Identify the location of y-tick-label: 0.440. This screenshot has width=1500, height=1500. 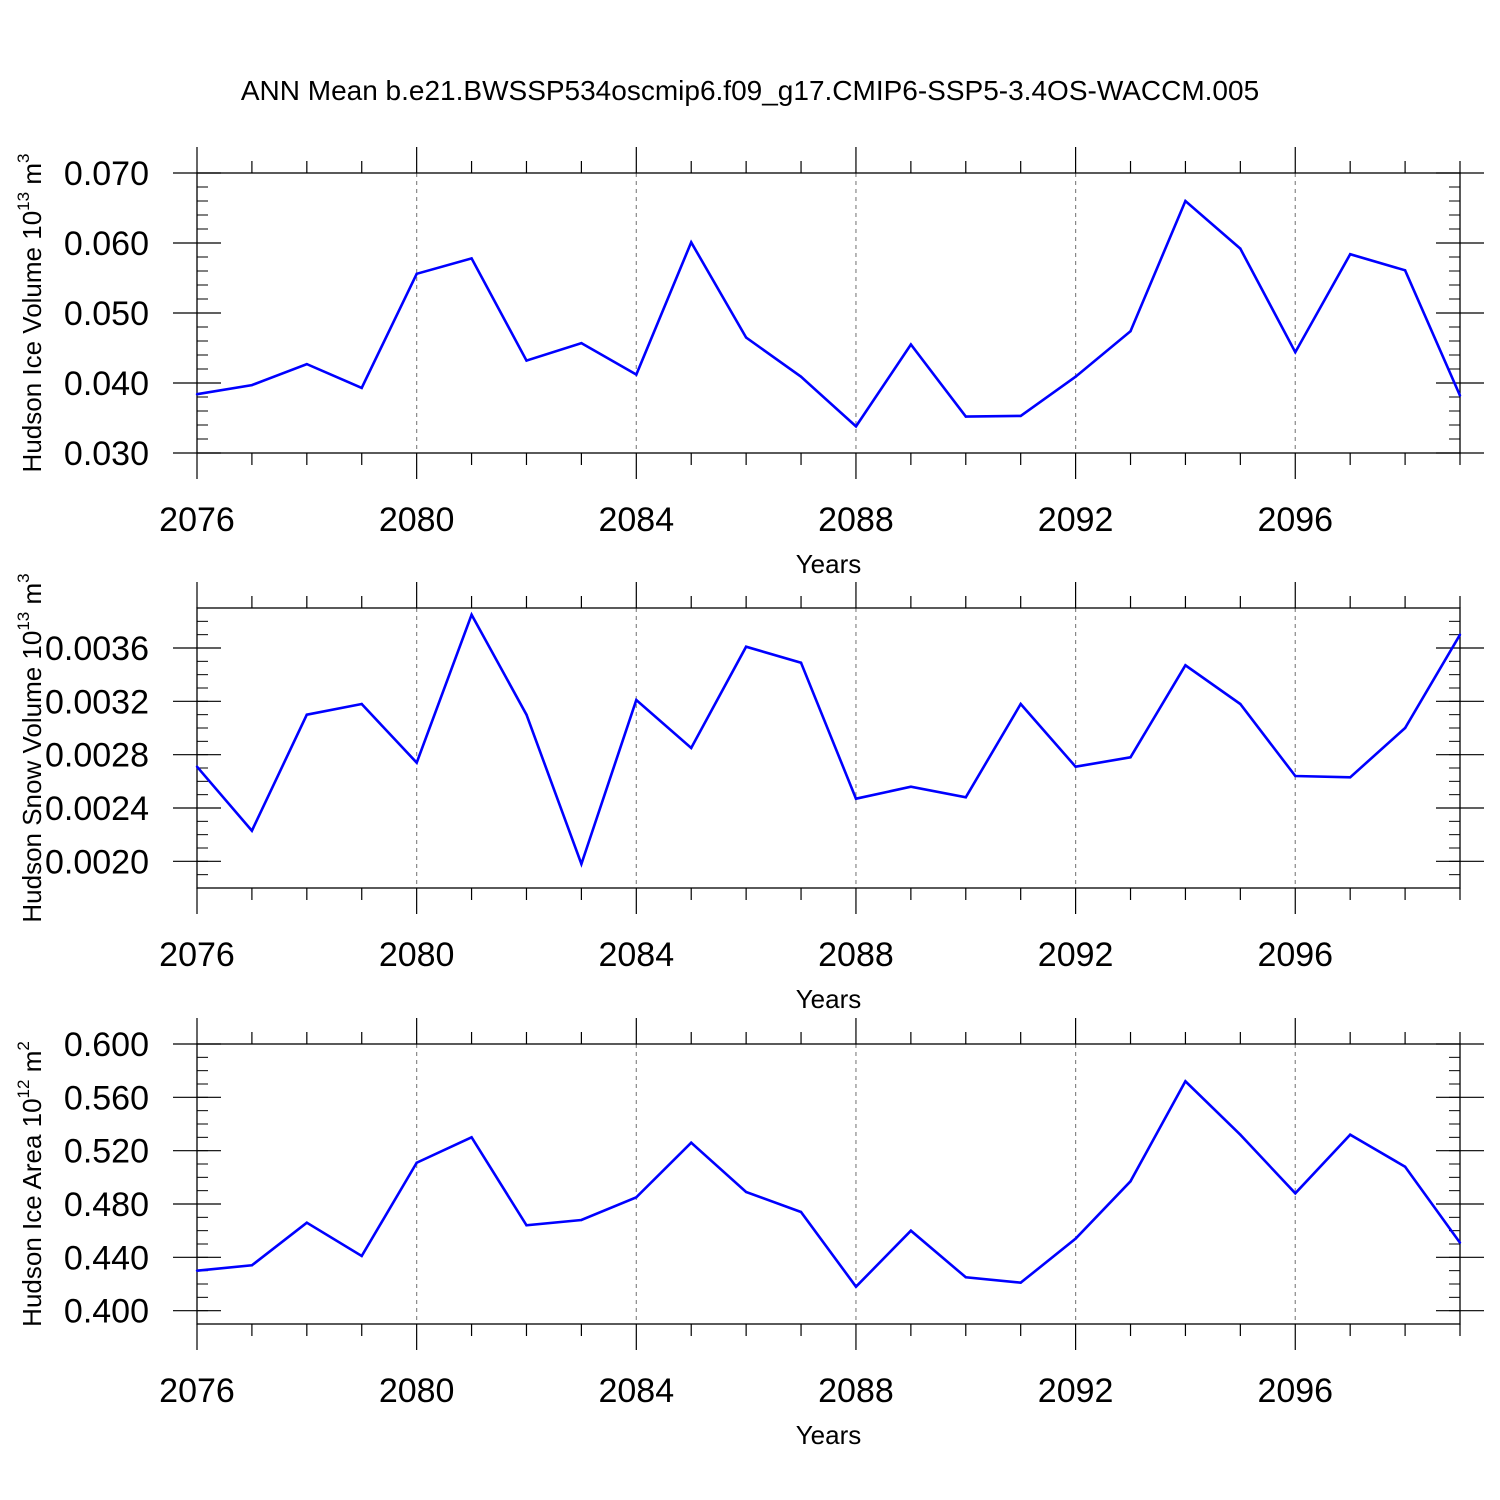
(106, 1258).